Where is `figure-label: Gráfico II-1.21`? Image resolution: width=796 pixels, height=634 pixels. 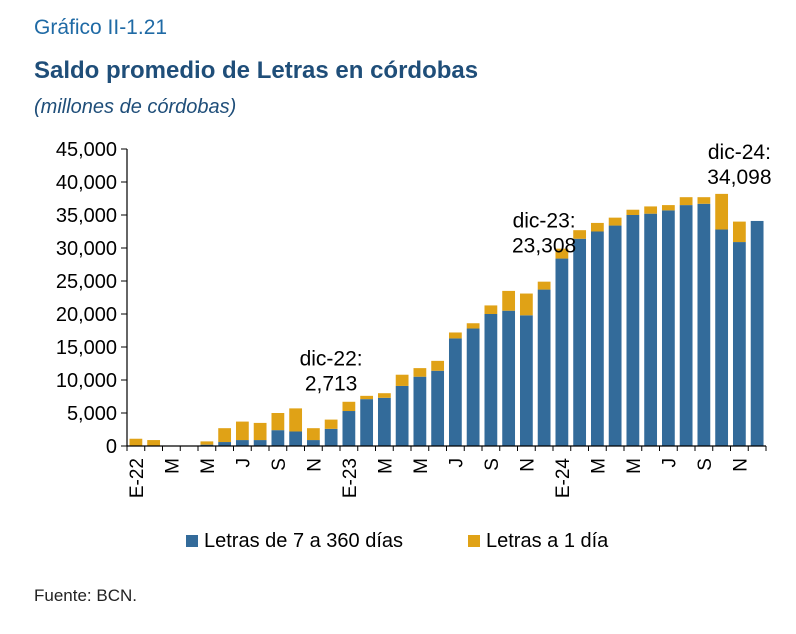
figure-label: Gráfico II-1.21 is located at coordinates (101, 27).